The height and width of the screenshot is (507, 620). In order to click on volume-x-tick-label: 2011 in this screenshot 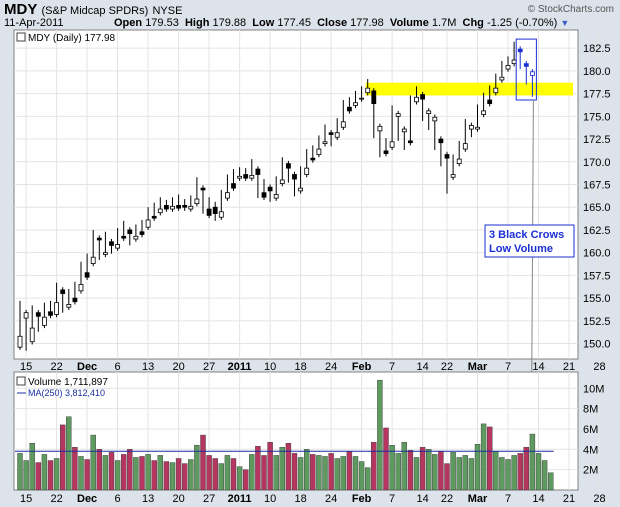, I will do `click(240, 499)`.